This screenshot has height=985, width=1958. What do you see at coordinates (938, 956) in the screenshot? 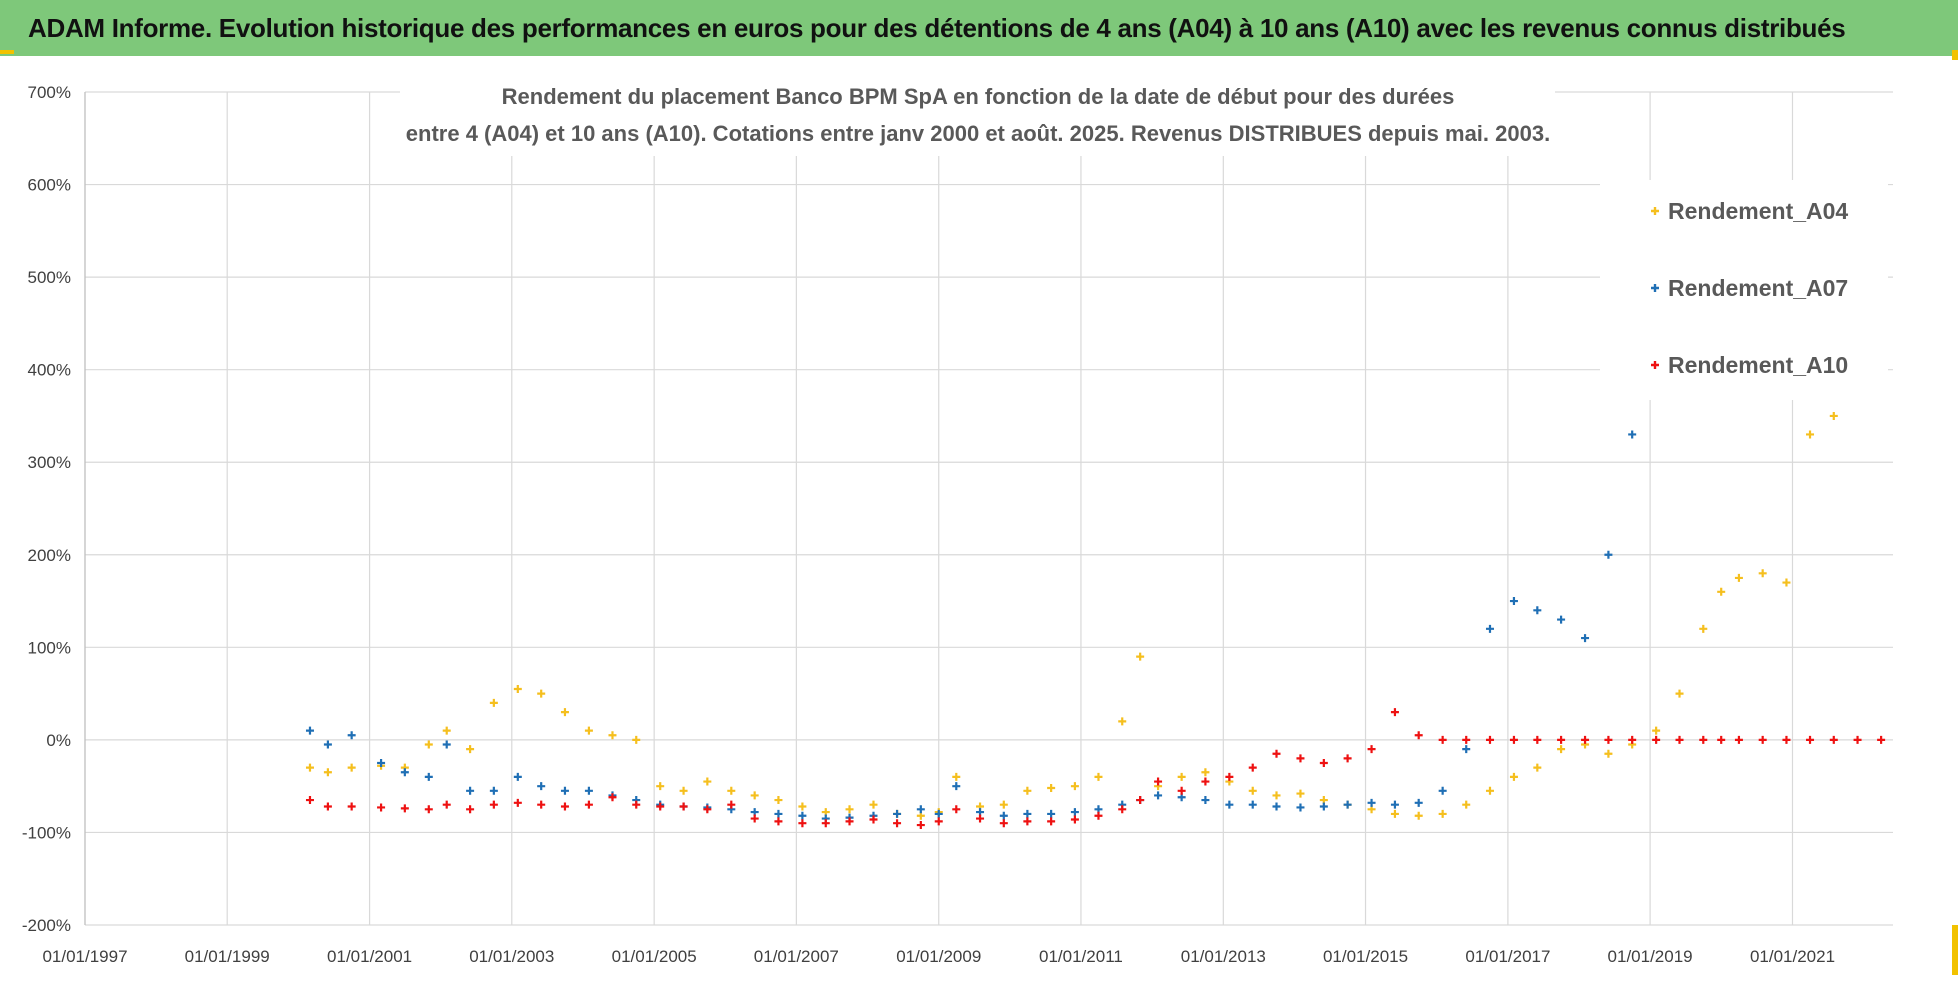
I see `x-tick-label: 01/01/2009` at bounding box center [938, 956].